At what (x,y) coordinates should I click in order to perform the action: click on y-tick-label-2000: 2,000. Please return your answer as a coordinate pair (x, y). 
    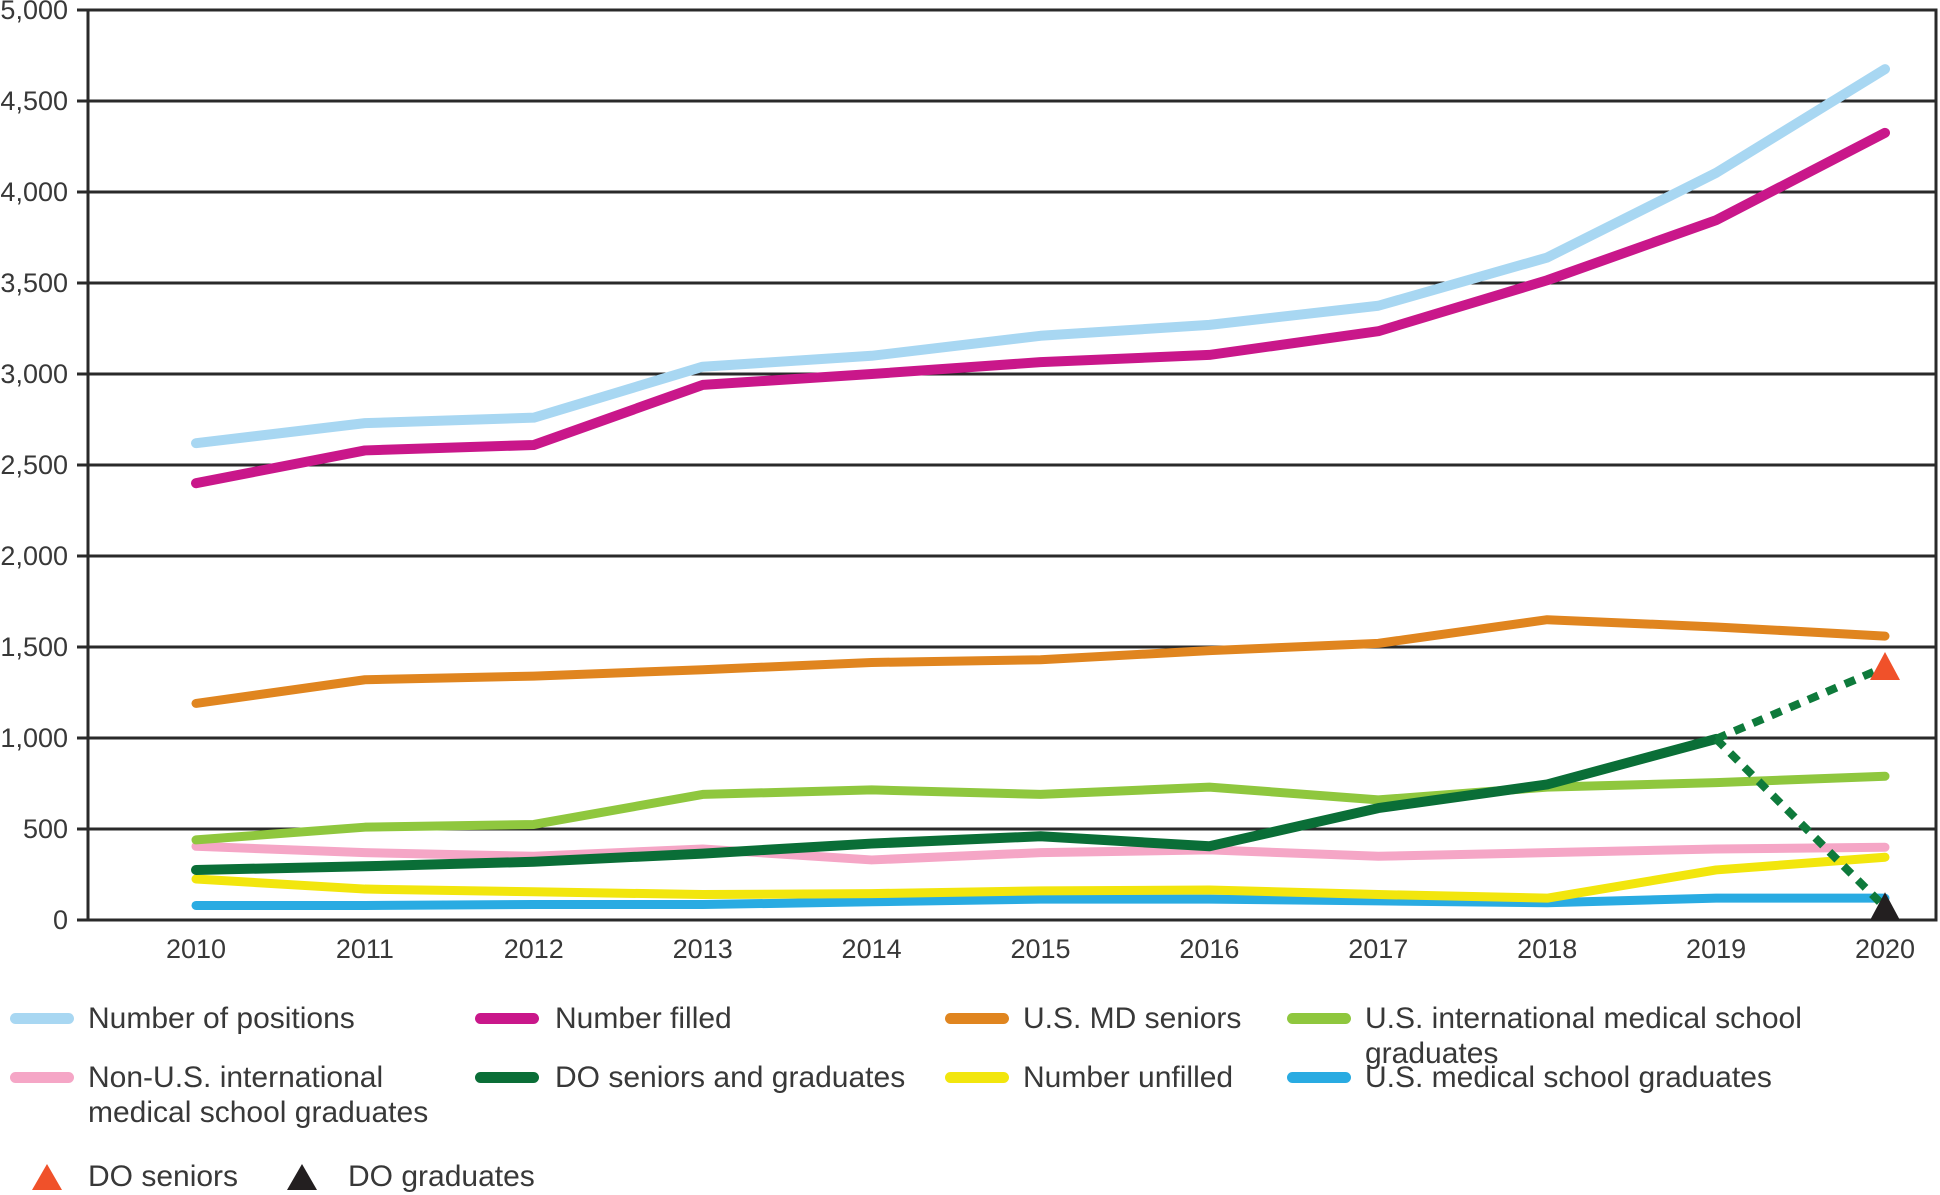
    Looking at the image, I should click on (34, 556).